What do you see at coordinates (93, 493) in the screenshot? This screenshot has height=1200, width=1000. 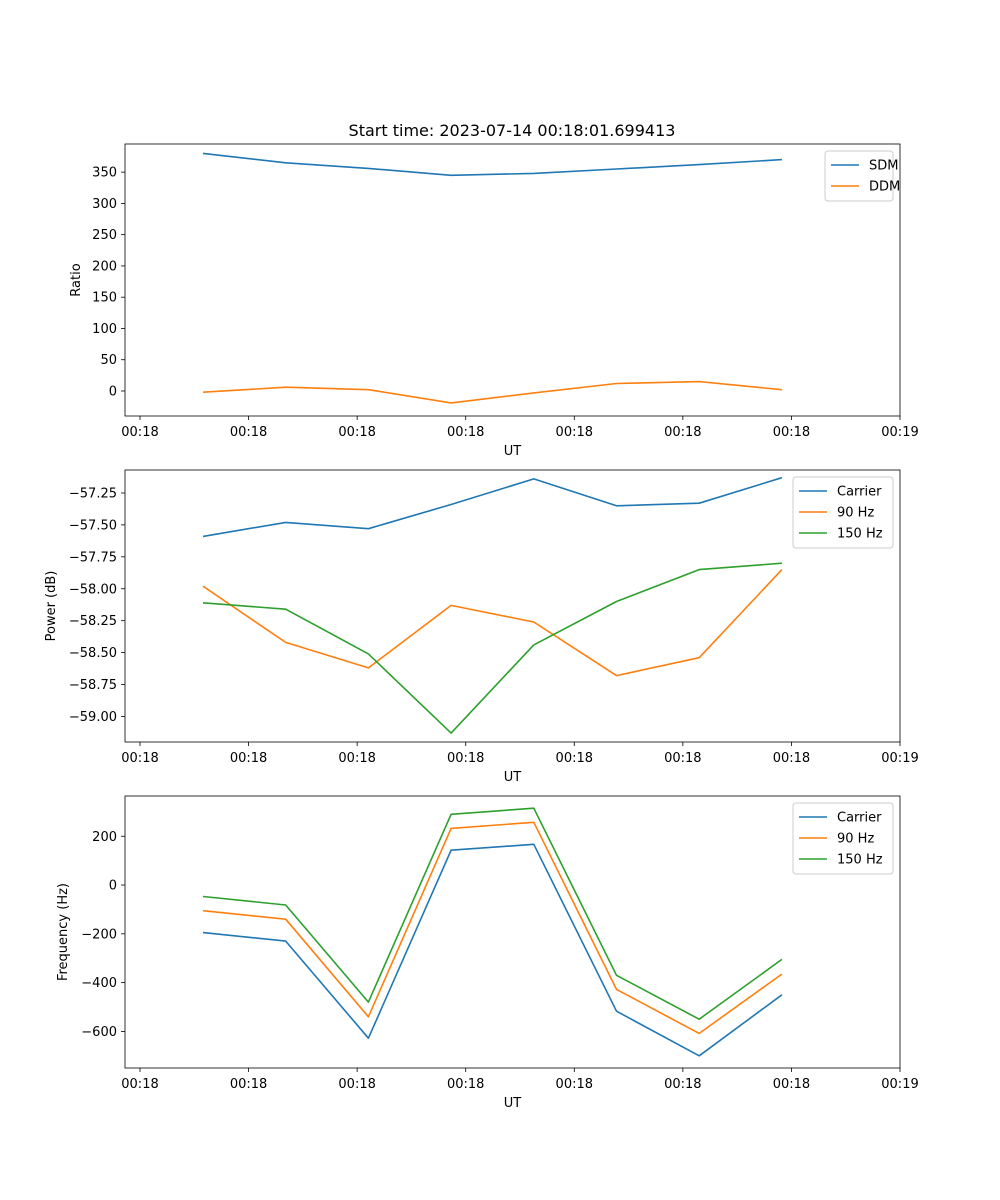 I see `y-tick-label: −57.25` at bounding box center [93, 493].